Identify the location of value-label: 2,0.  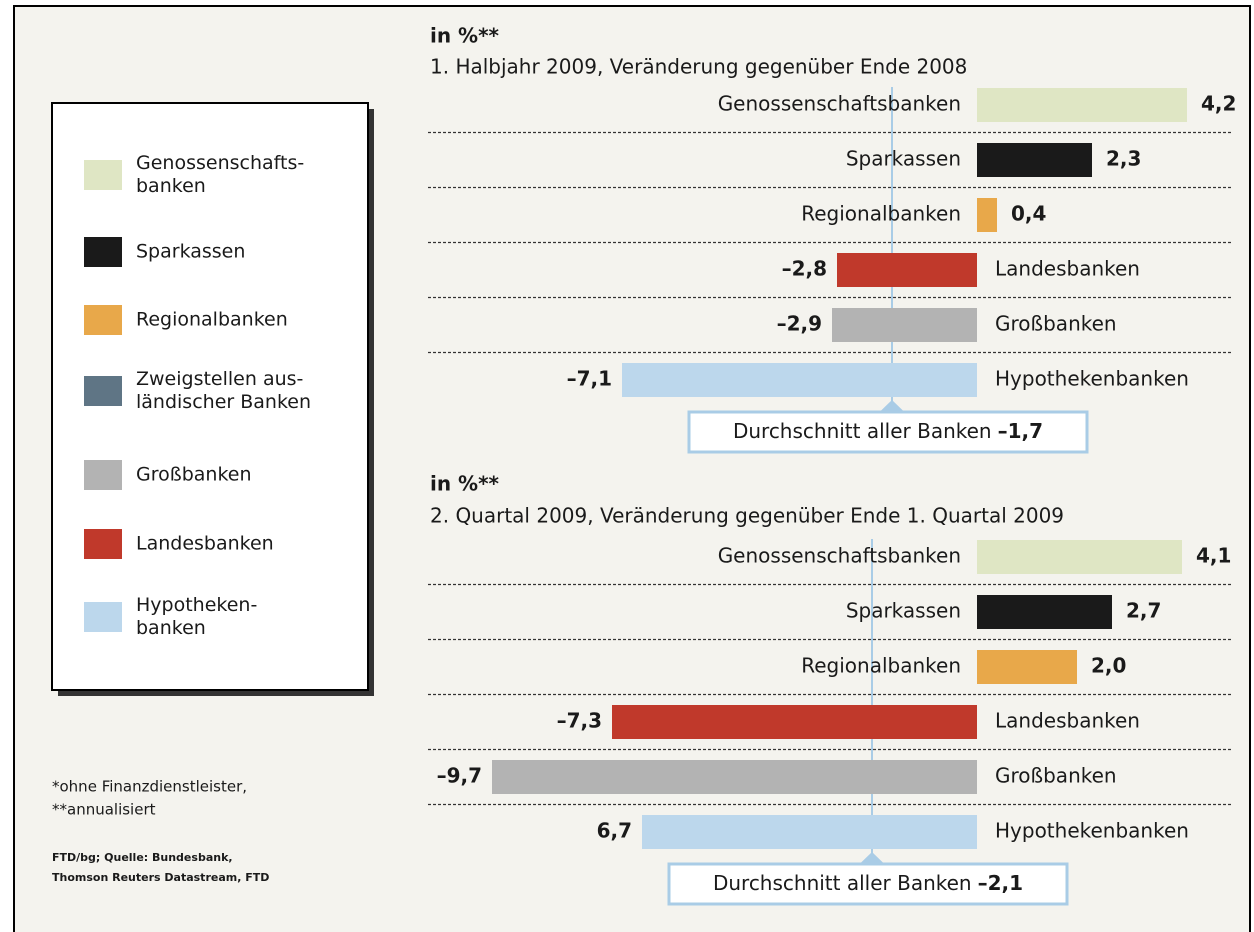
(1108, 666).